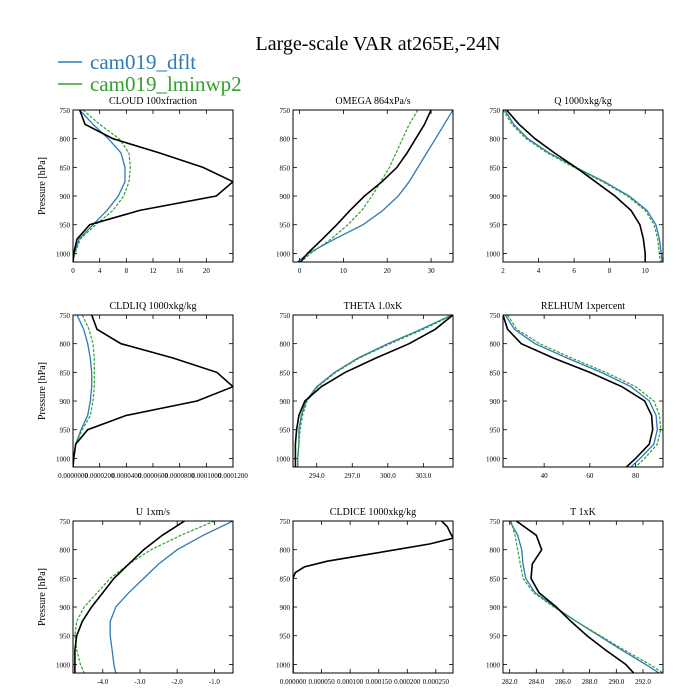  What do you see at coordinates (207, 271) in the screenshot?
I see `x-tick-label: 20` at bounding box center [207, 271].